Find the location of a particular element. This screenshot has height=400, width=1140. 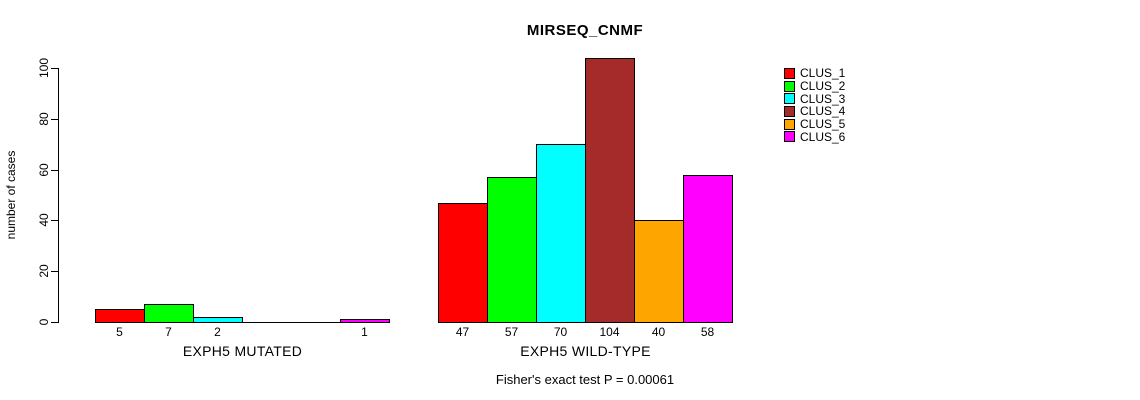

fisher-test-annotation: Fisher's exact test P = 0.00061 is located at coordinates (585, 379).